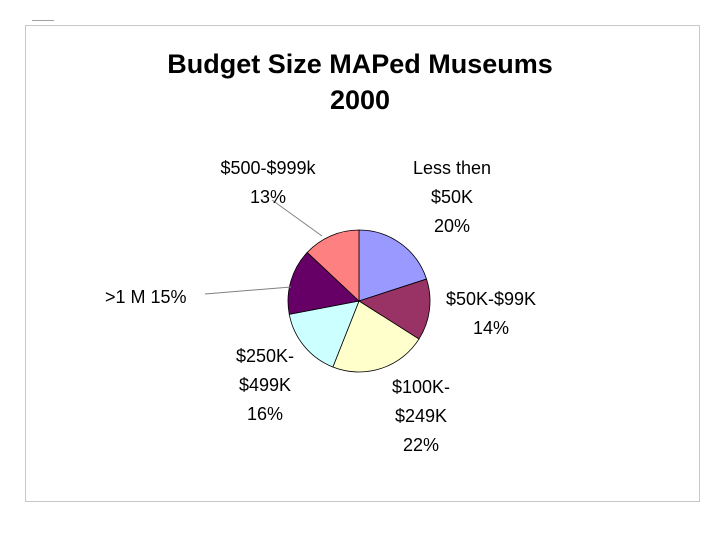  What do you see at coordinates (452, 168) in the screenshot?
I see `slice-label-1-line-1: Less then` at bounding box center [452, 168].